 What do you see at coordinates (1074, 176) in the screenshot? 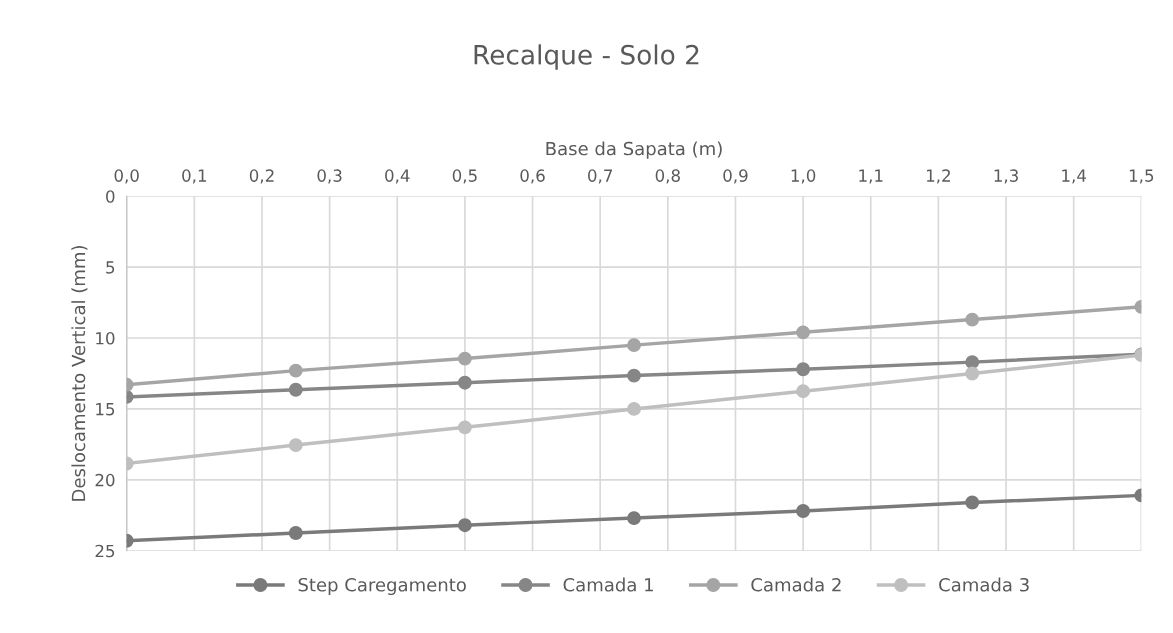
I see `x-tick-label: 1,4` at bounding box center [1074, 176].